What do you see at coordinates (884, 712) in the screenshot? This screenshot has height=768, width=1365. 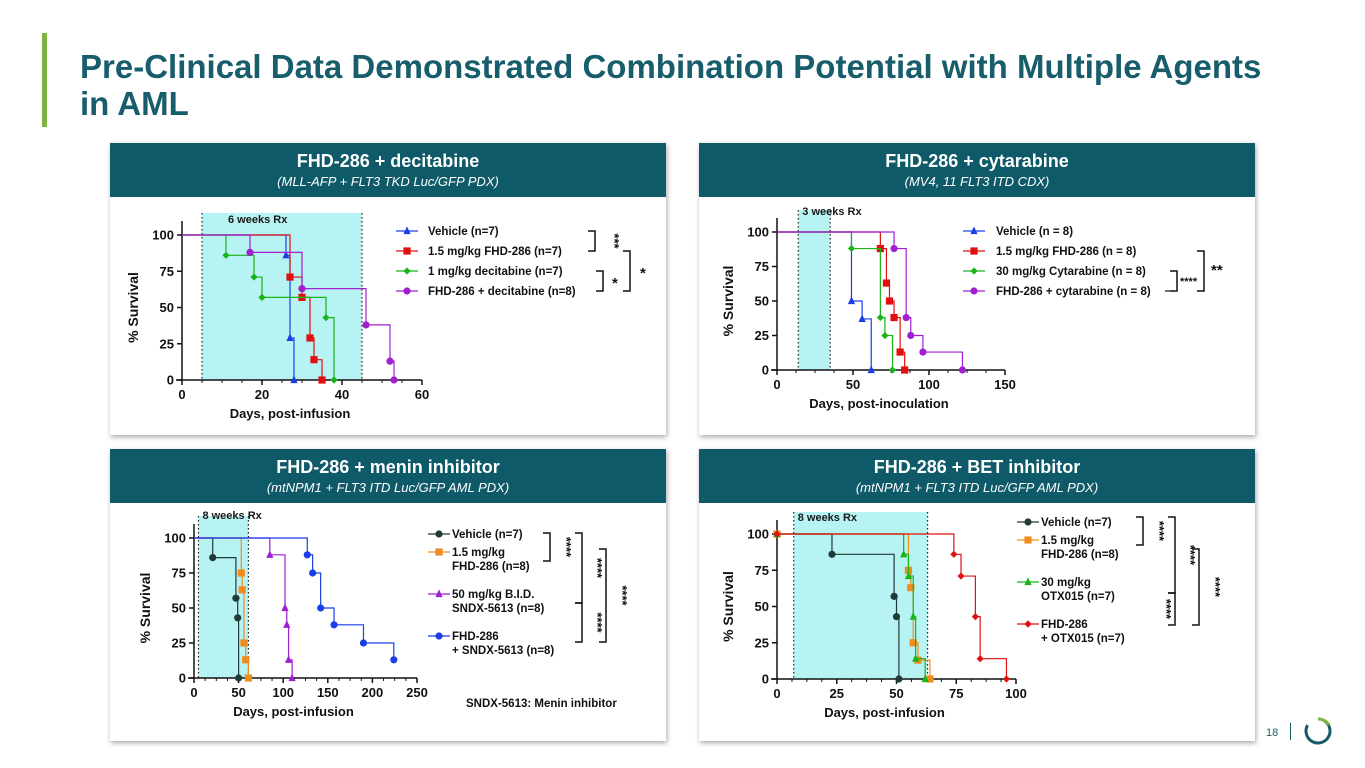 I see `x-axis-label: Days, post-infusion` at bounding box center [884, 712].